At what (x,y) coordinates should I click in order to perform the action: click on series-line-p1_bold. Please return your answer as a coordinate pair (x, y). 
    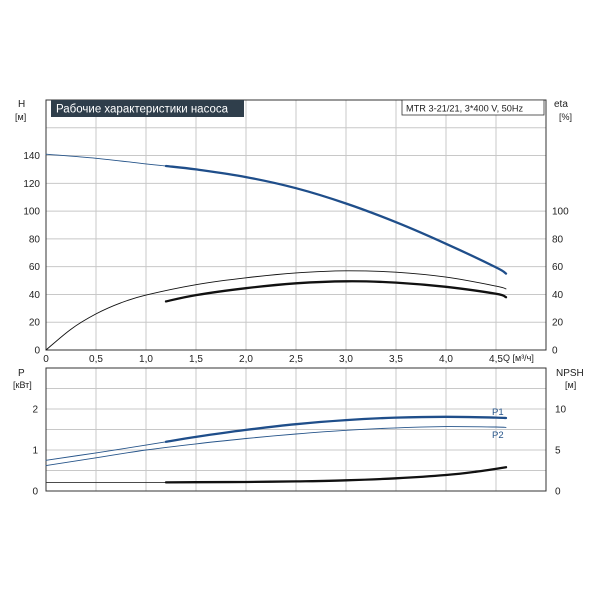
    Looking at the image, I should click on (336, 429).